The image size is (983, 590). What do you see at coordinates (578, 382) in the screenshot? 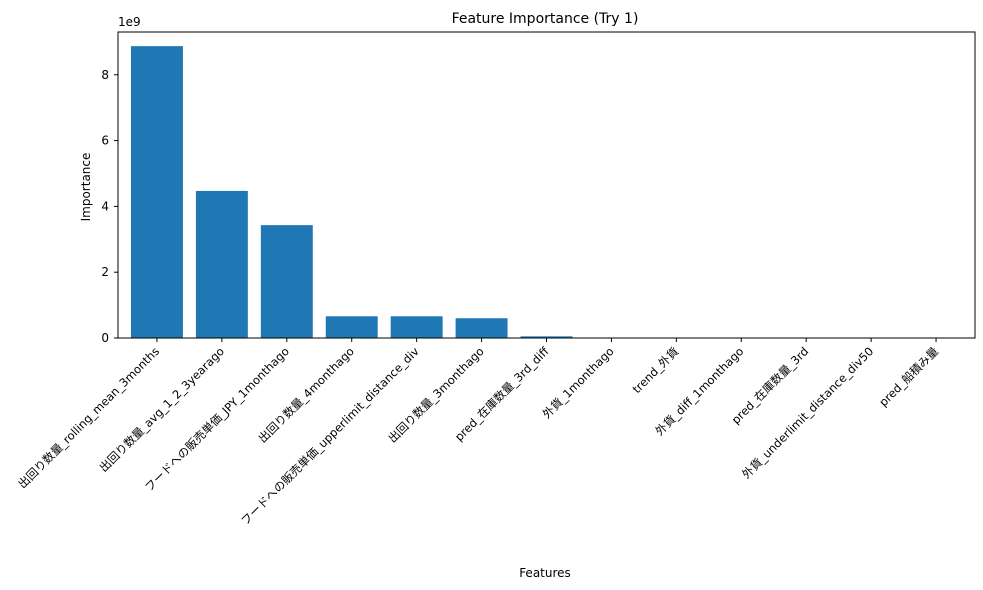
I see `x-tick-label: 外貨_1monthago` at bounding box center [578, 382].